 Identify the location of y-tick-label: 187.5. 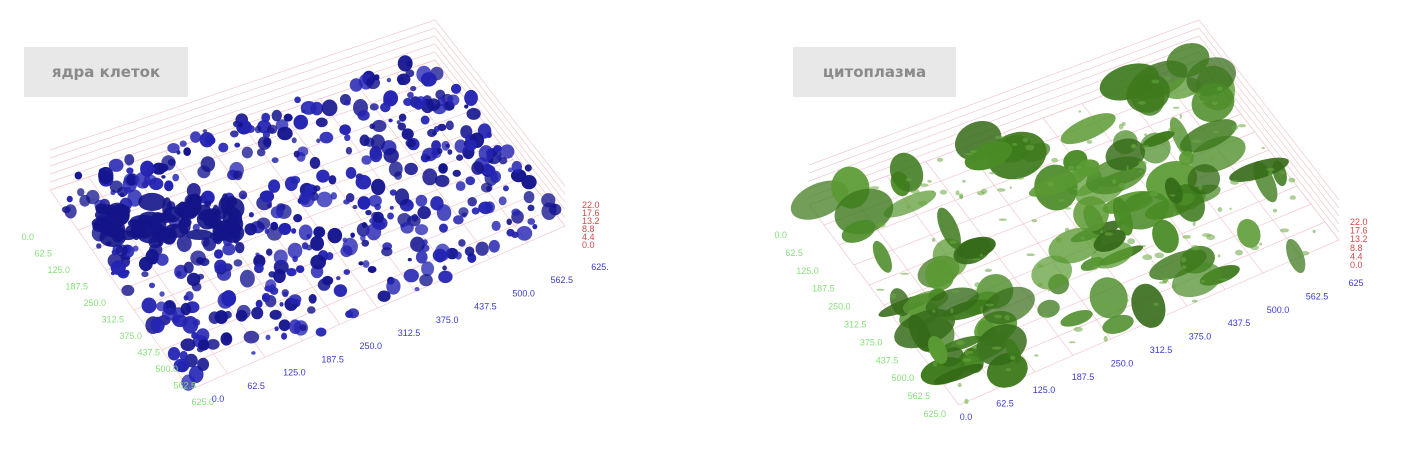
(1083, 377).